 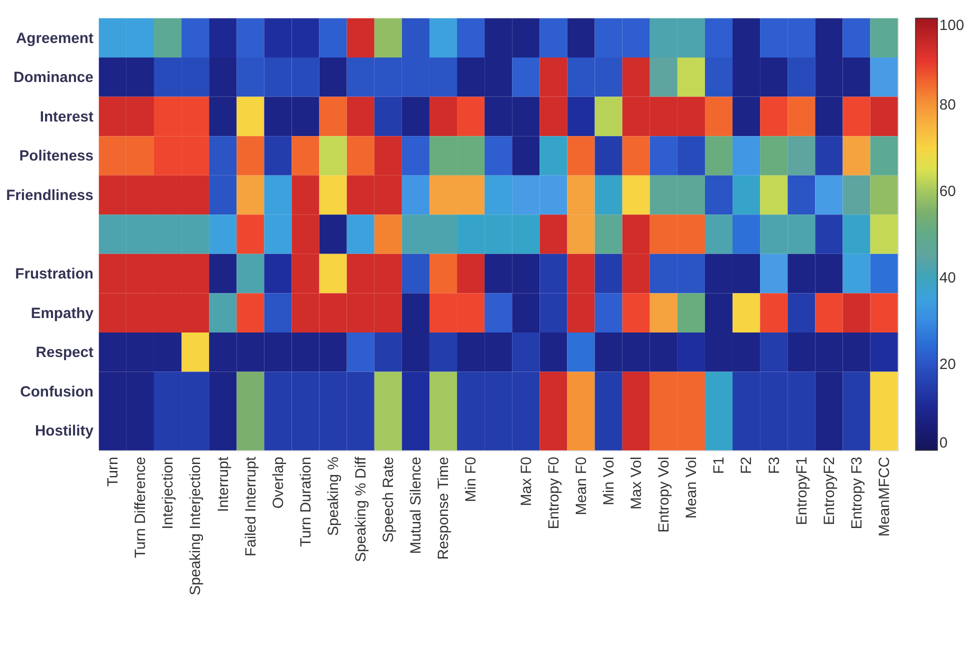 What do you see at coordinates (637, 483) in the screenshot?
I see `x-tick-label: Max Vol` at bounding box center [637, 483].